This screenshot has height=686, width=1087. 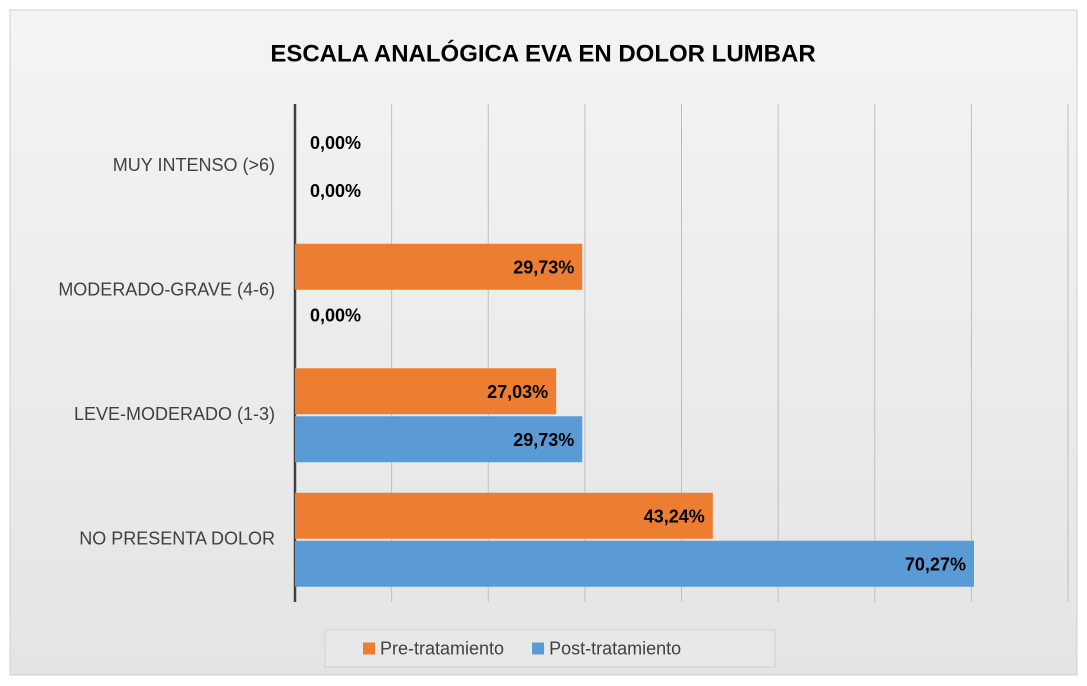 What do you see at coordinates (615, 648) in the screenshot?
I see `legend-label: Post-tratamiento` at bounding box center [615, 648].